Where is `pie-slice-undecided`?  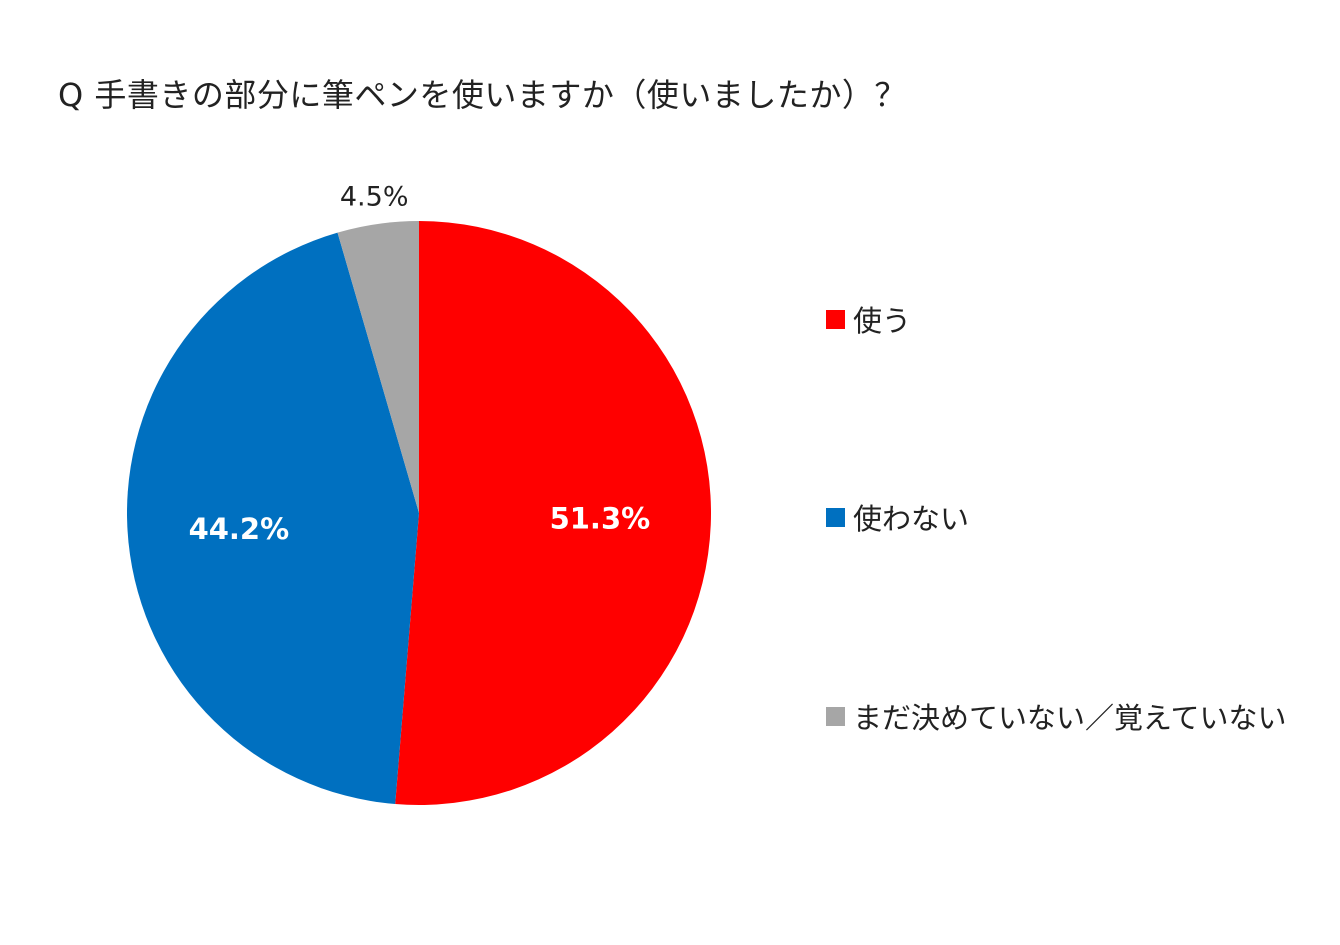
pie-slice-undecided is located at coordinates (378, 367).